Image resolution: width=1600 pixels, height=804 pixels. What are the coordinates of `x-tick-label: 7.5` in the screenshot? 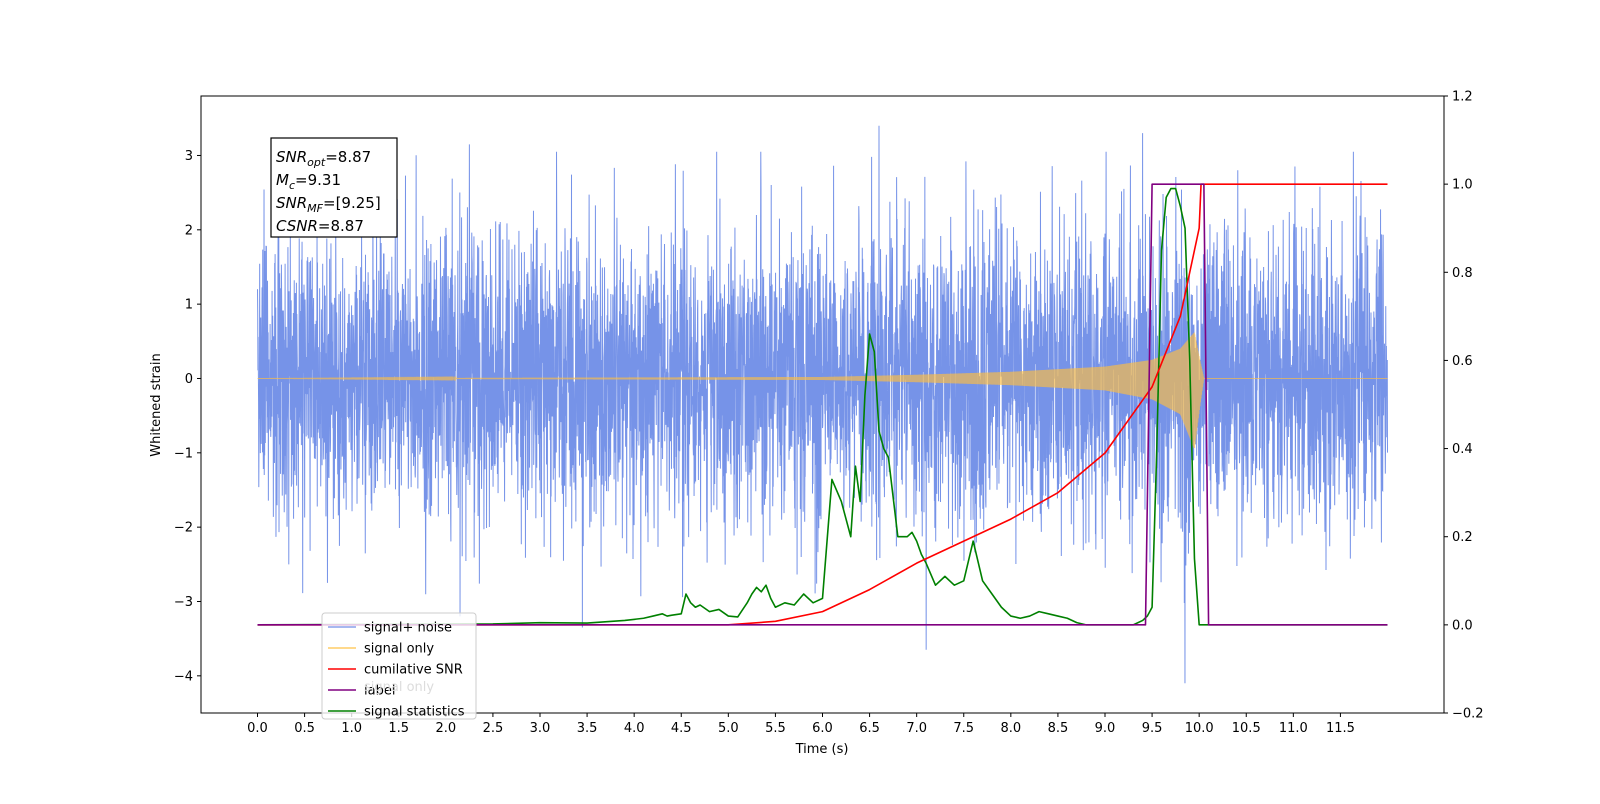 It's located at (963, 728).